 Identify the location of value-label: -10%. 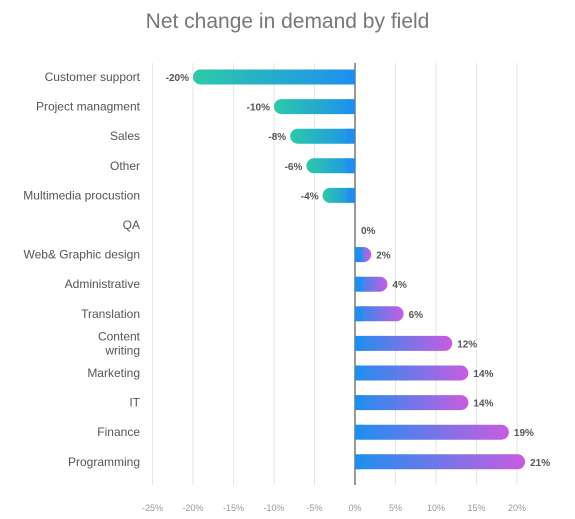
(258, 108).